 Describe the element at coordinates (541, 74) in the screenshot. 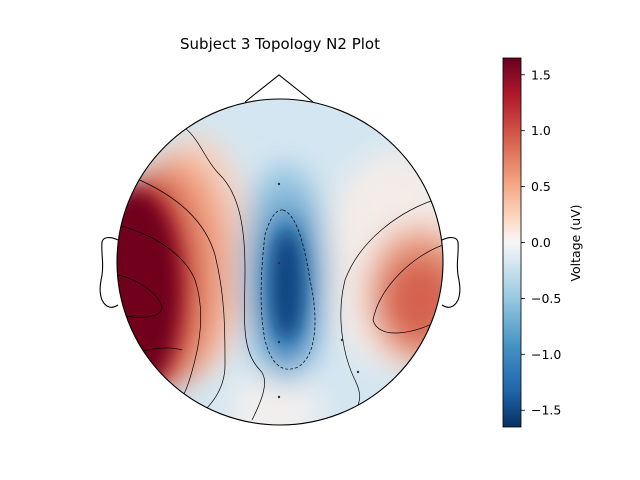

I see `colorbar-tick-label: 1.5` at that location.